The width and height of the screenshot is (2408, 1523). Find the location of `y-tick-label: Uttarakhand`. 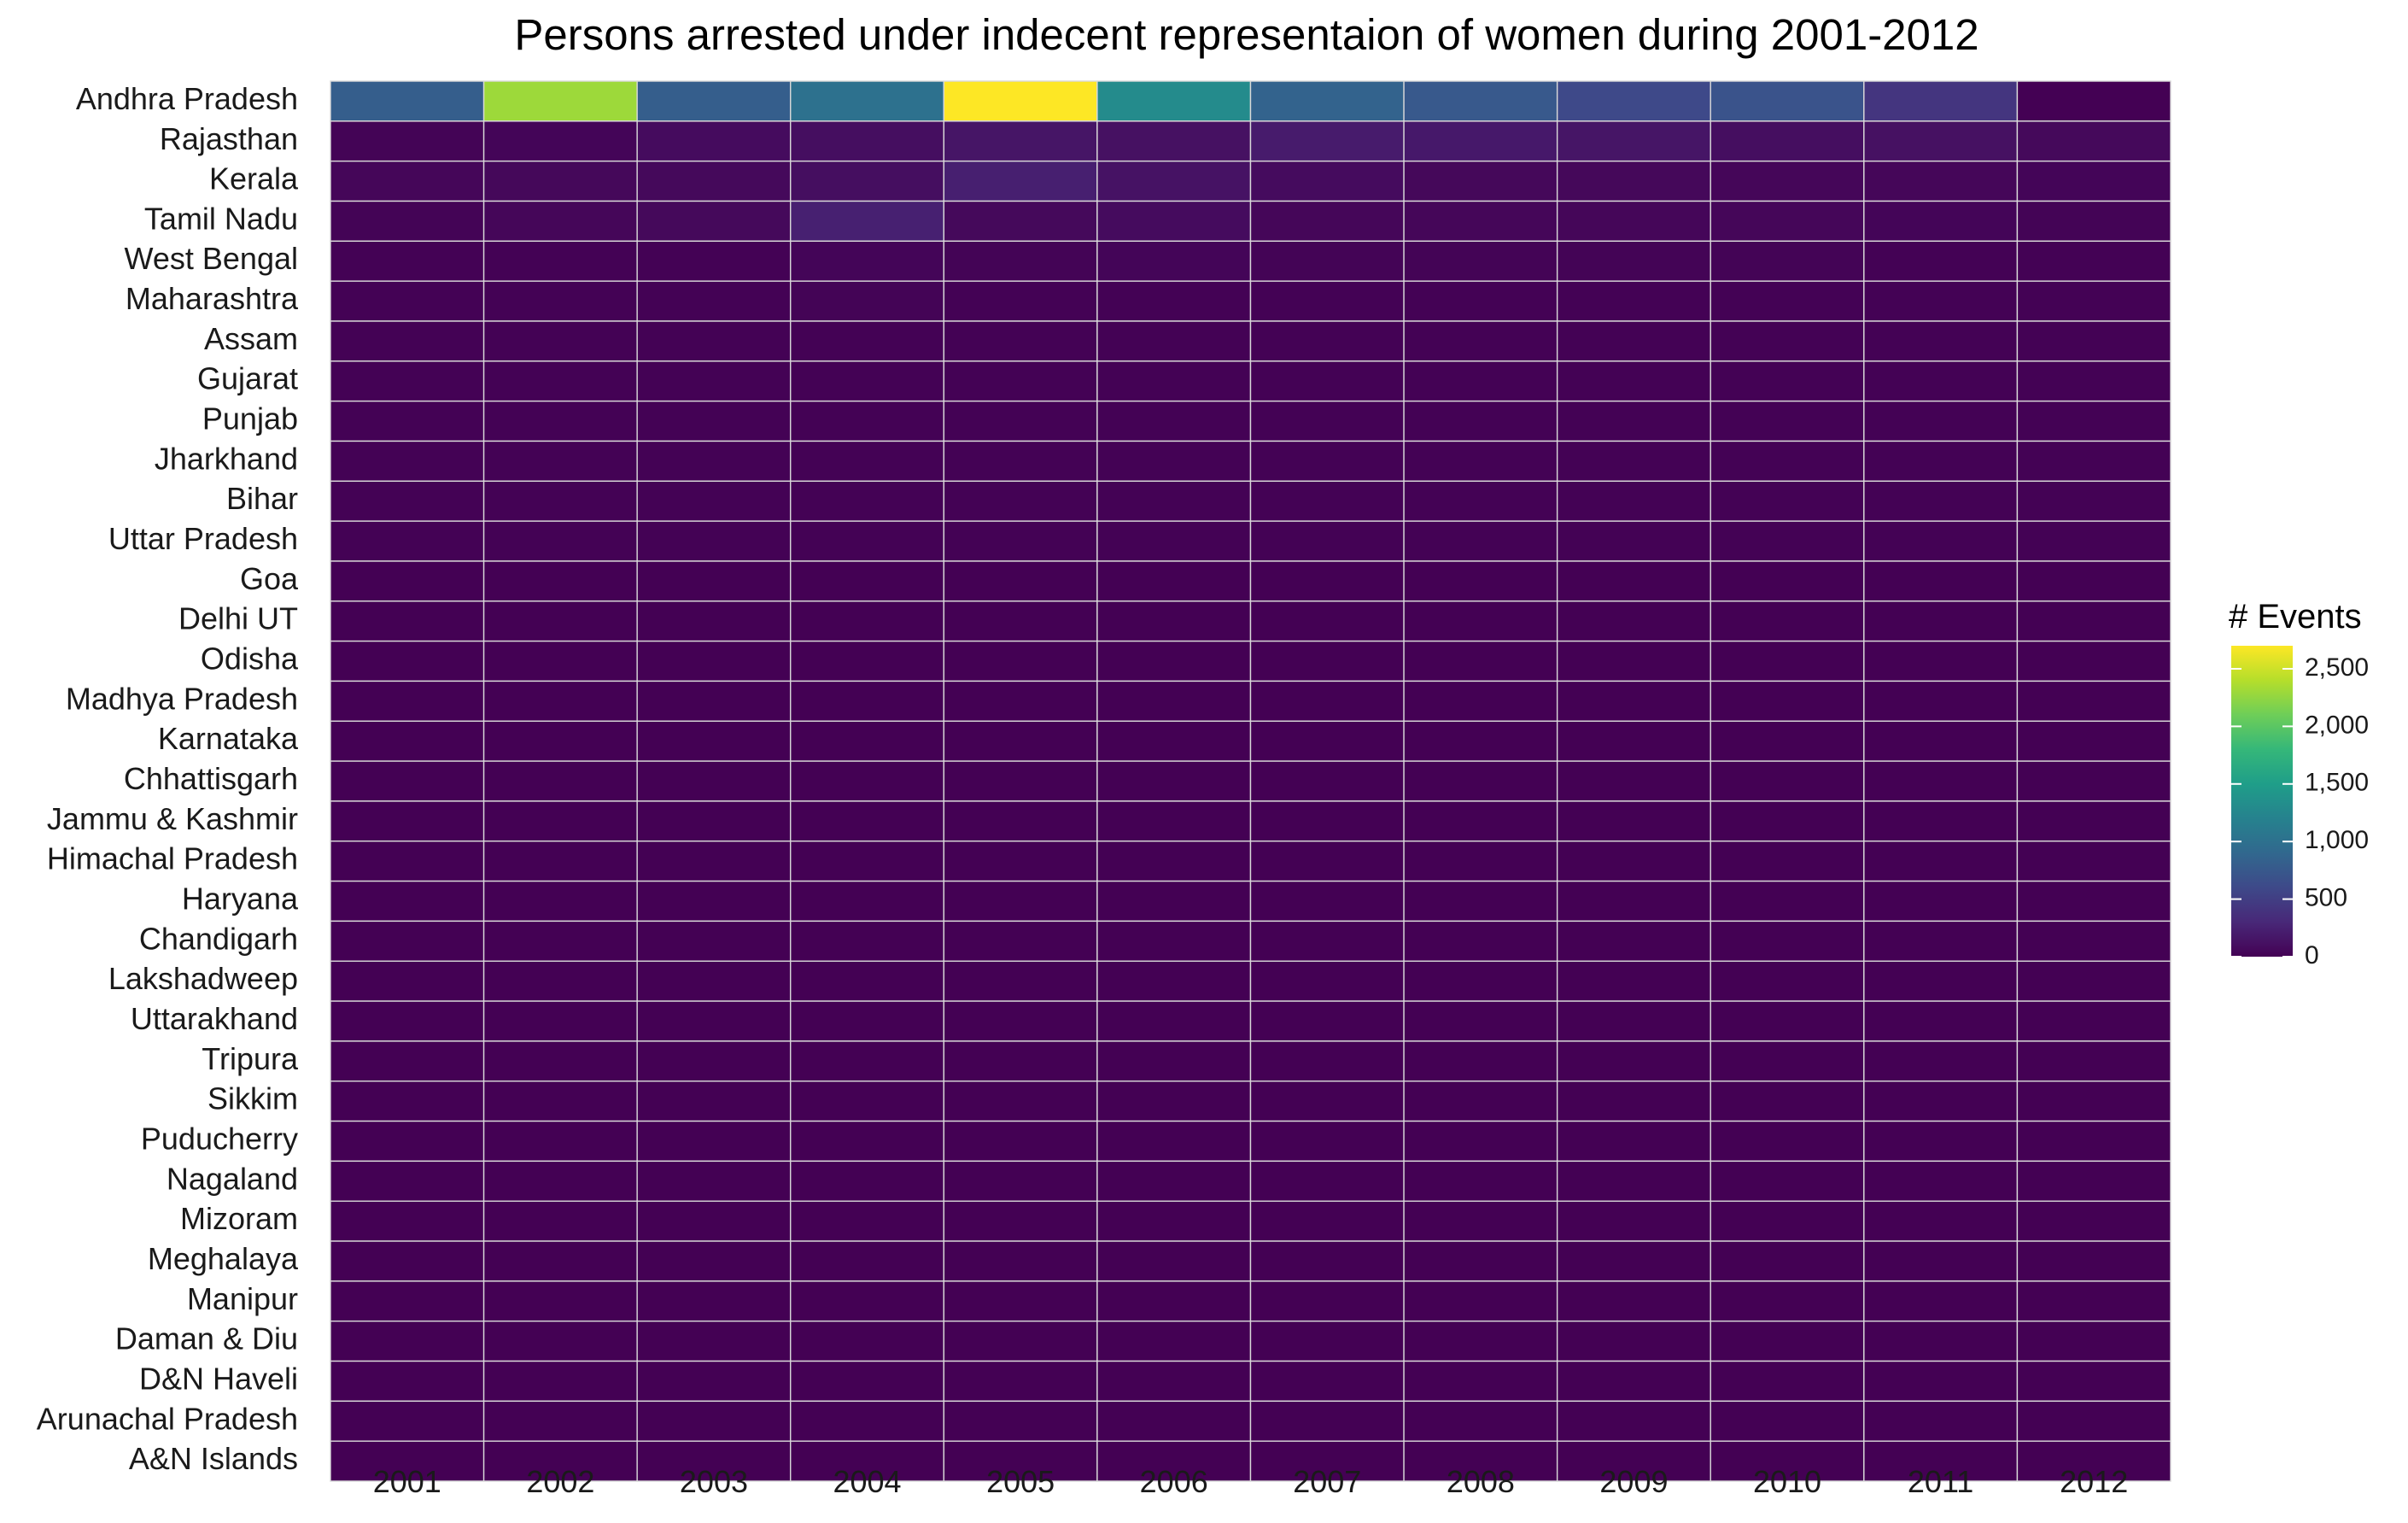

y-tick-label: Uttarakhand is located at coordinates (214, 1018).